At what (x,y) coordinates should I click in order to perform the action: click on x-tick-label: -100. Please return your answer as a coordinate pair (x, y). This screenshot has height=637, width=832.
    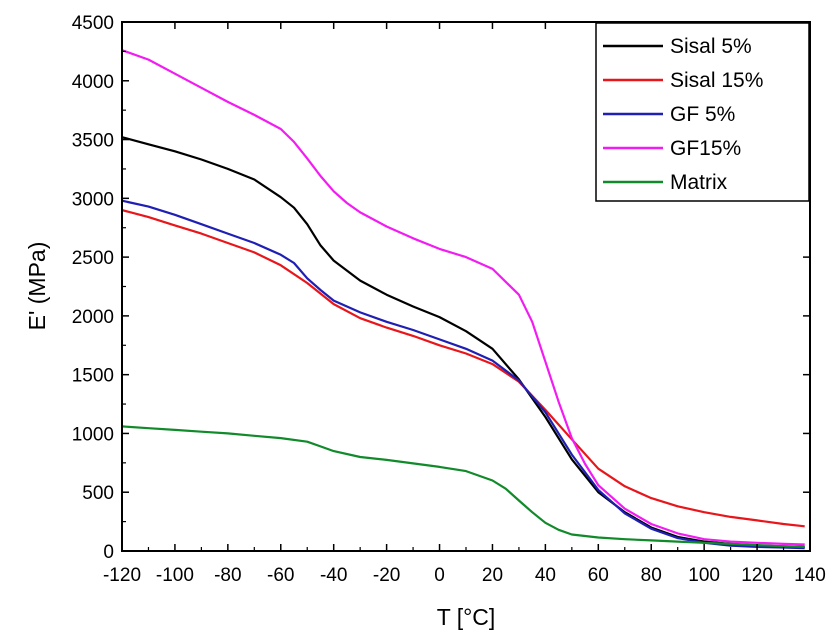
    Looking at the image, I should click on (175, 575).